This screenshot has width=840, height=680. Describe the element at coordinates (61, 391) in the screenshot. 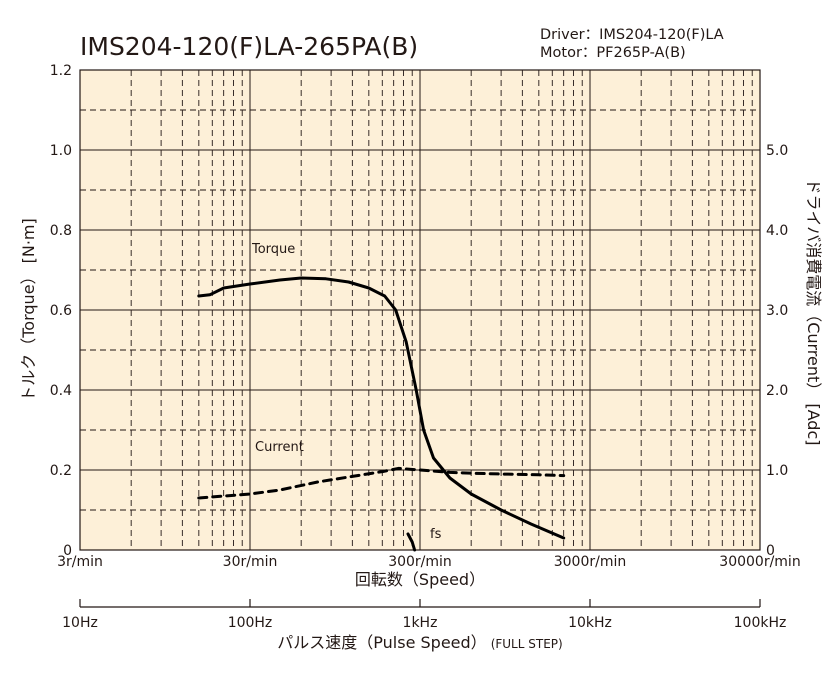

I see `left-tick-label: 0.4` at that location.